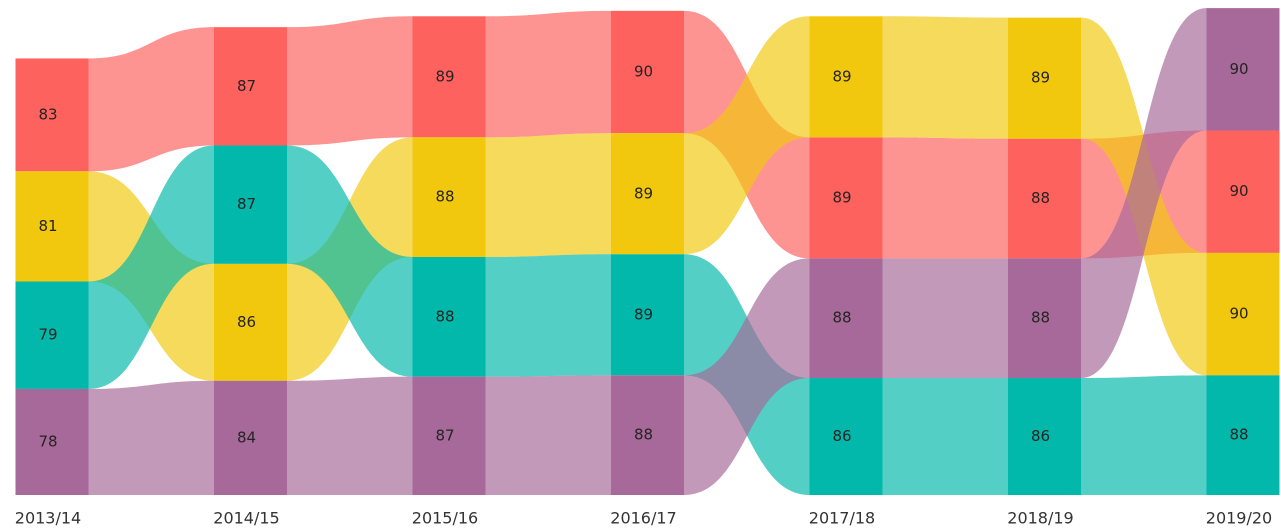  I want to click on x-tick-label: 2018/19, so click(1040, 518).